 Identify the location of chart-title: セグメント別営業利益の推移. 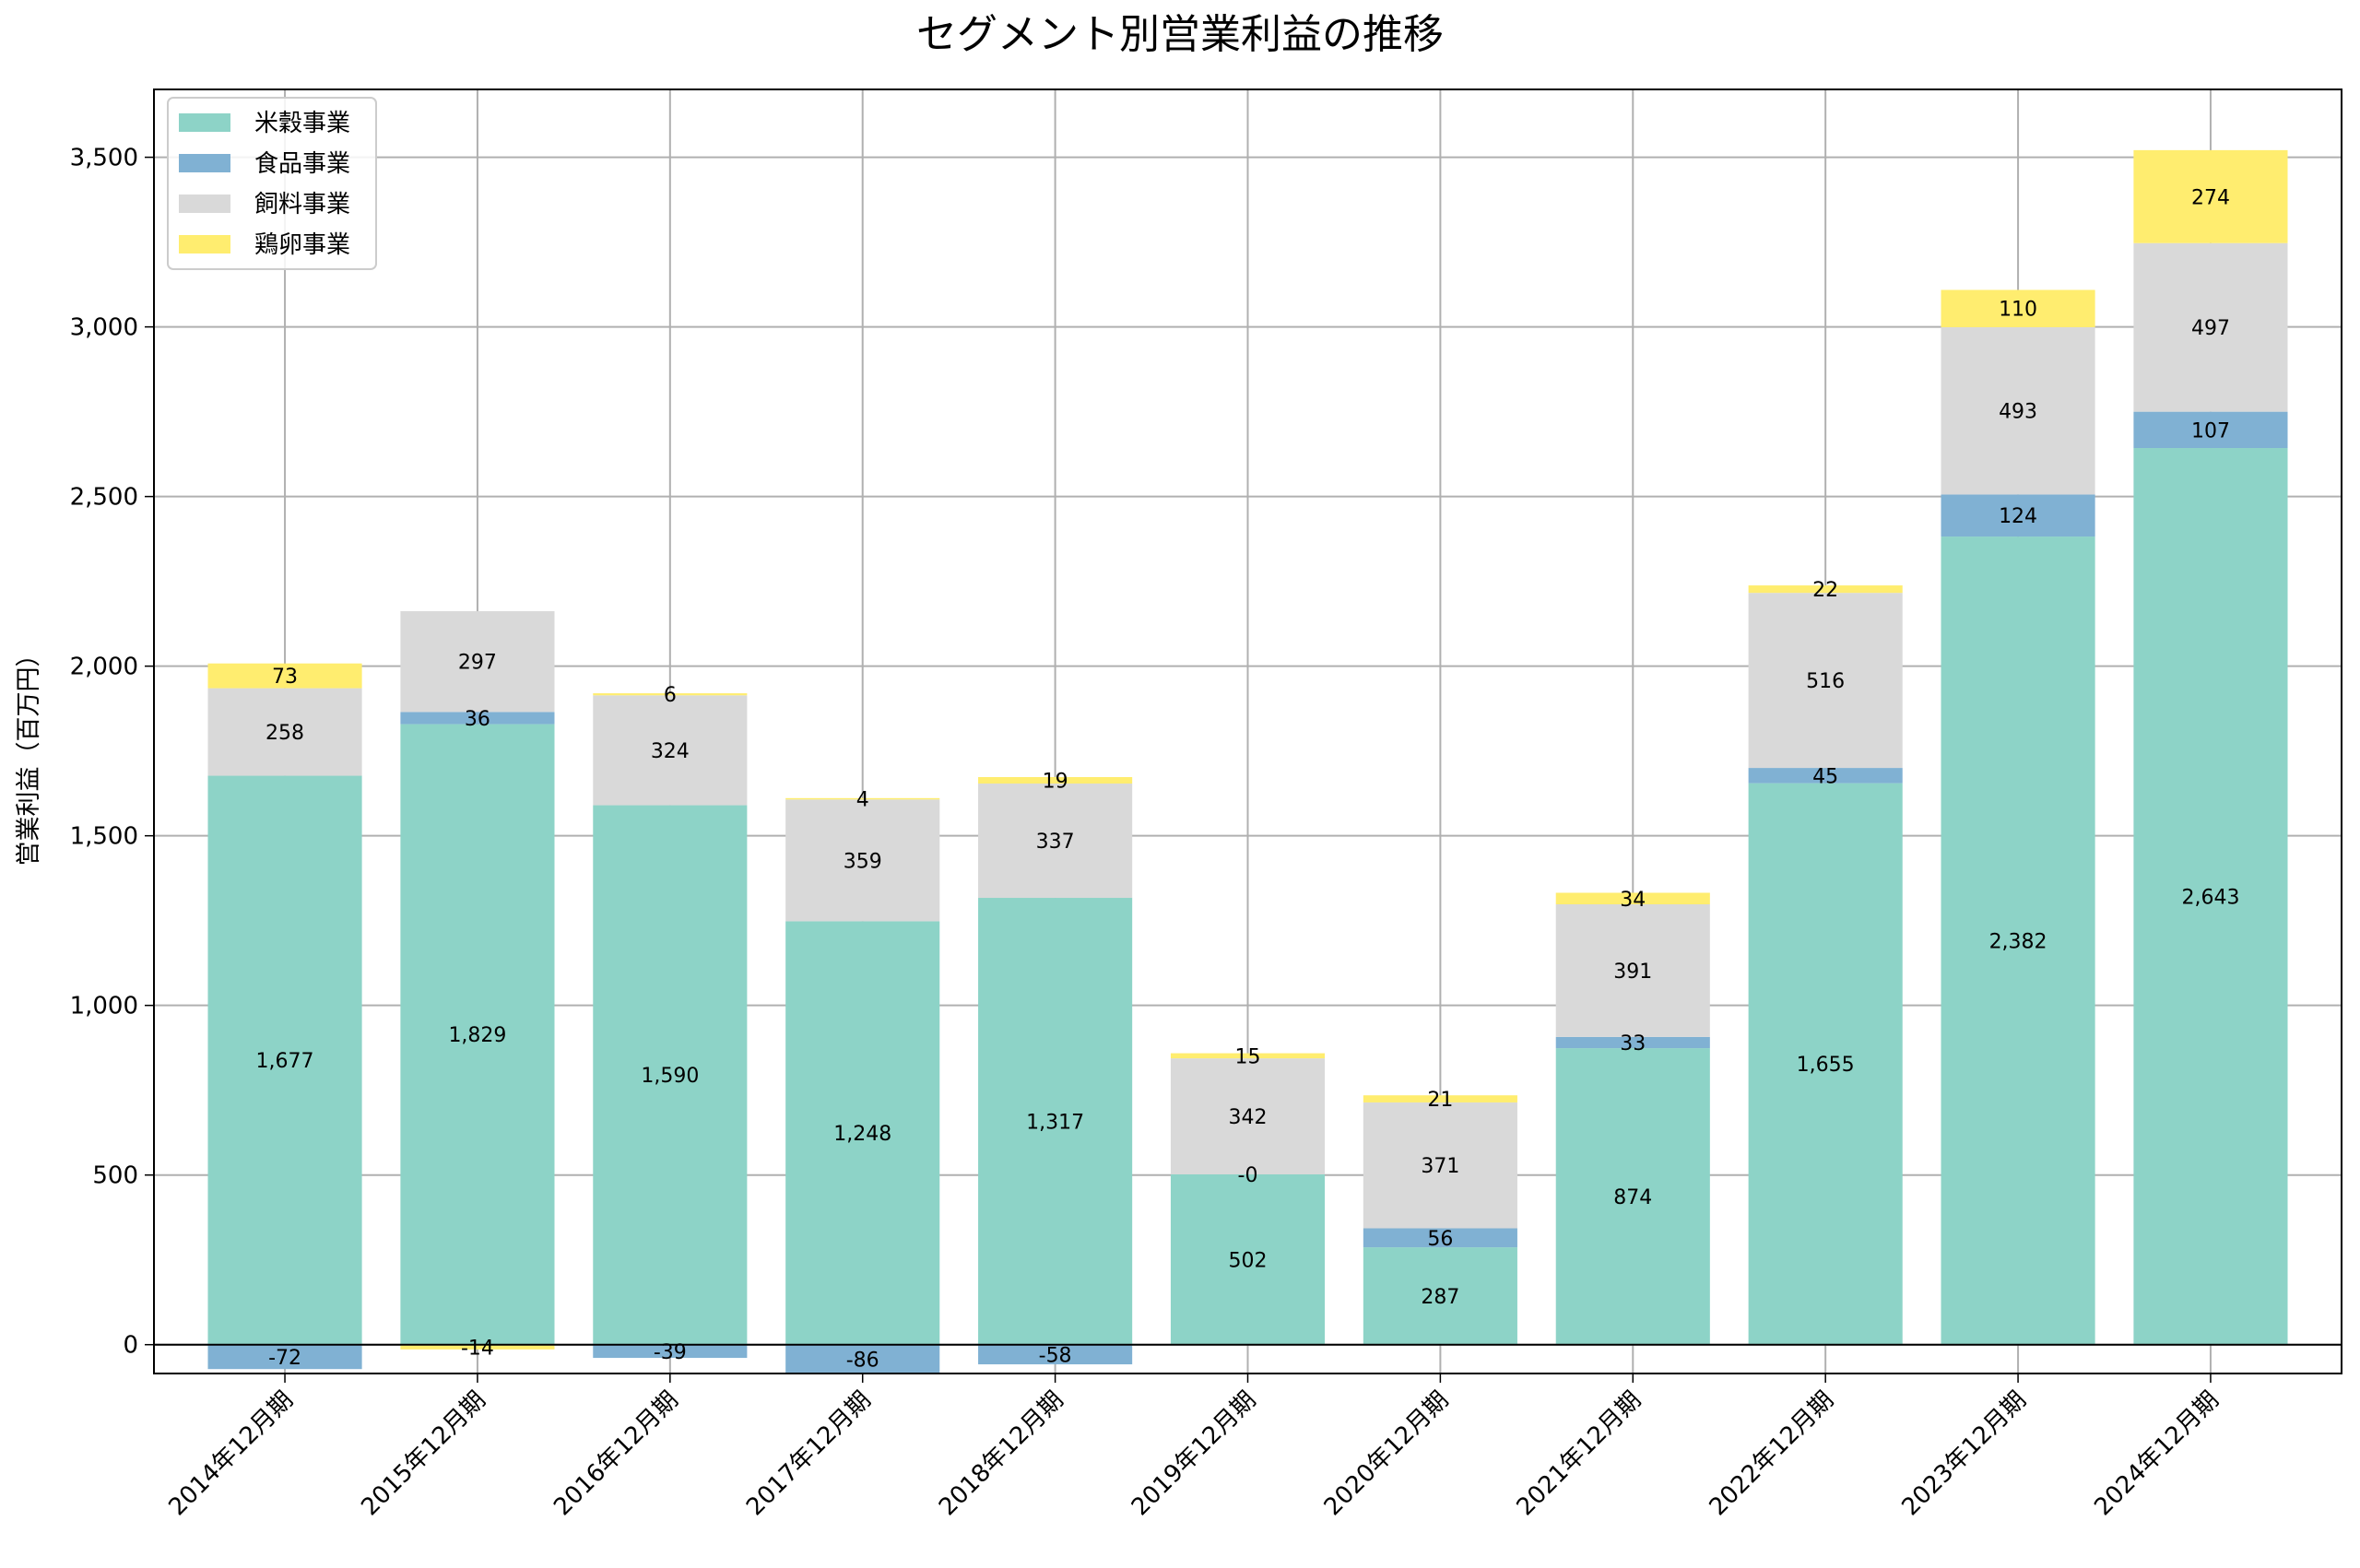
(1180, 34).